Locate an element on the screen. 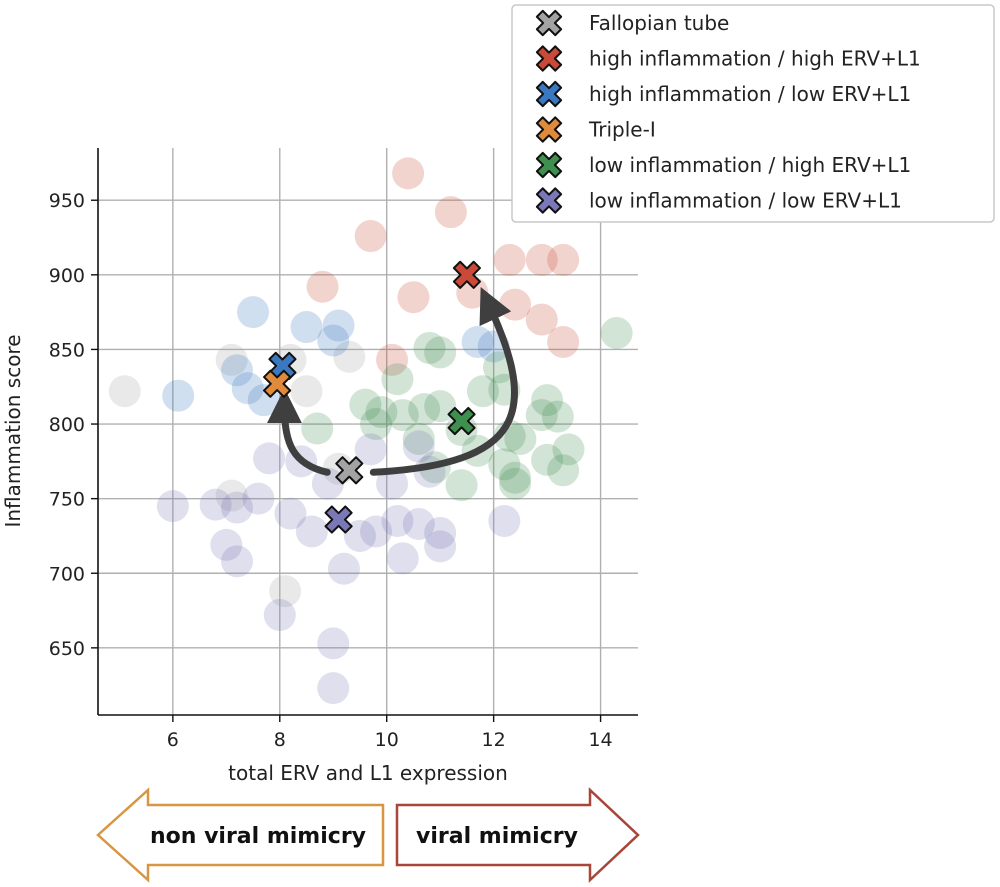  x-tick-label: 8 is located at coordinates (280, 740).